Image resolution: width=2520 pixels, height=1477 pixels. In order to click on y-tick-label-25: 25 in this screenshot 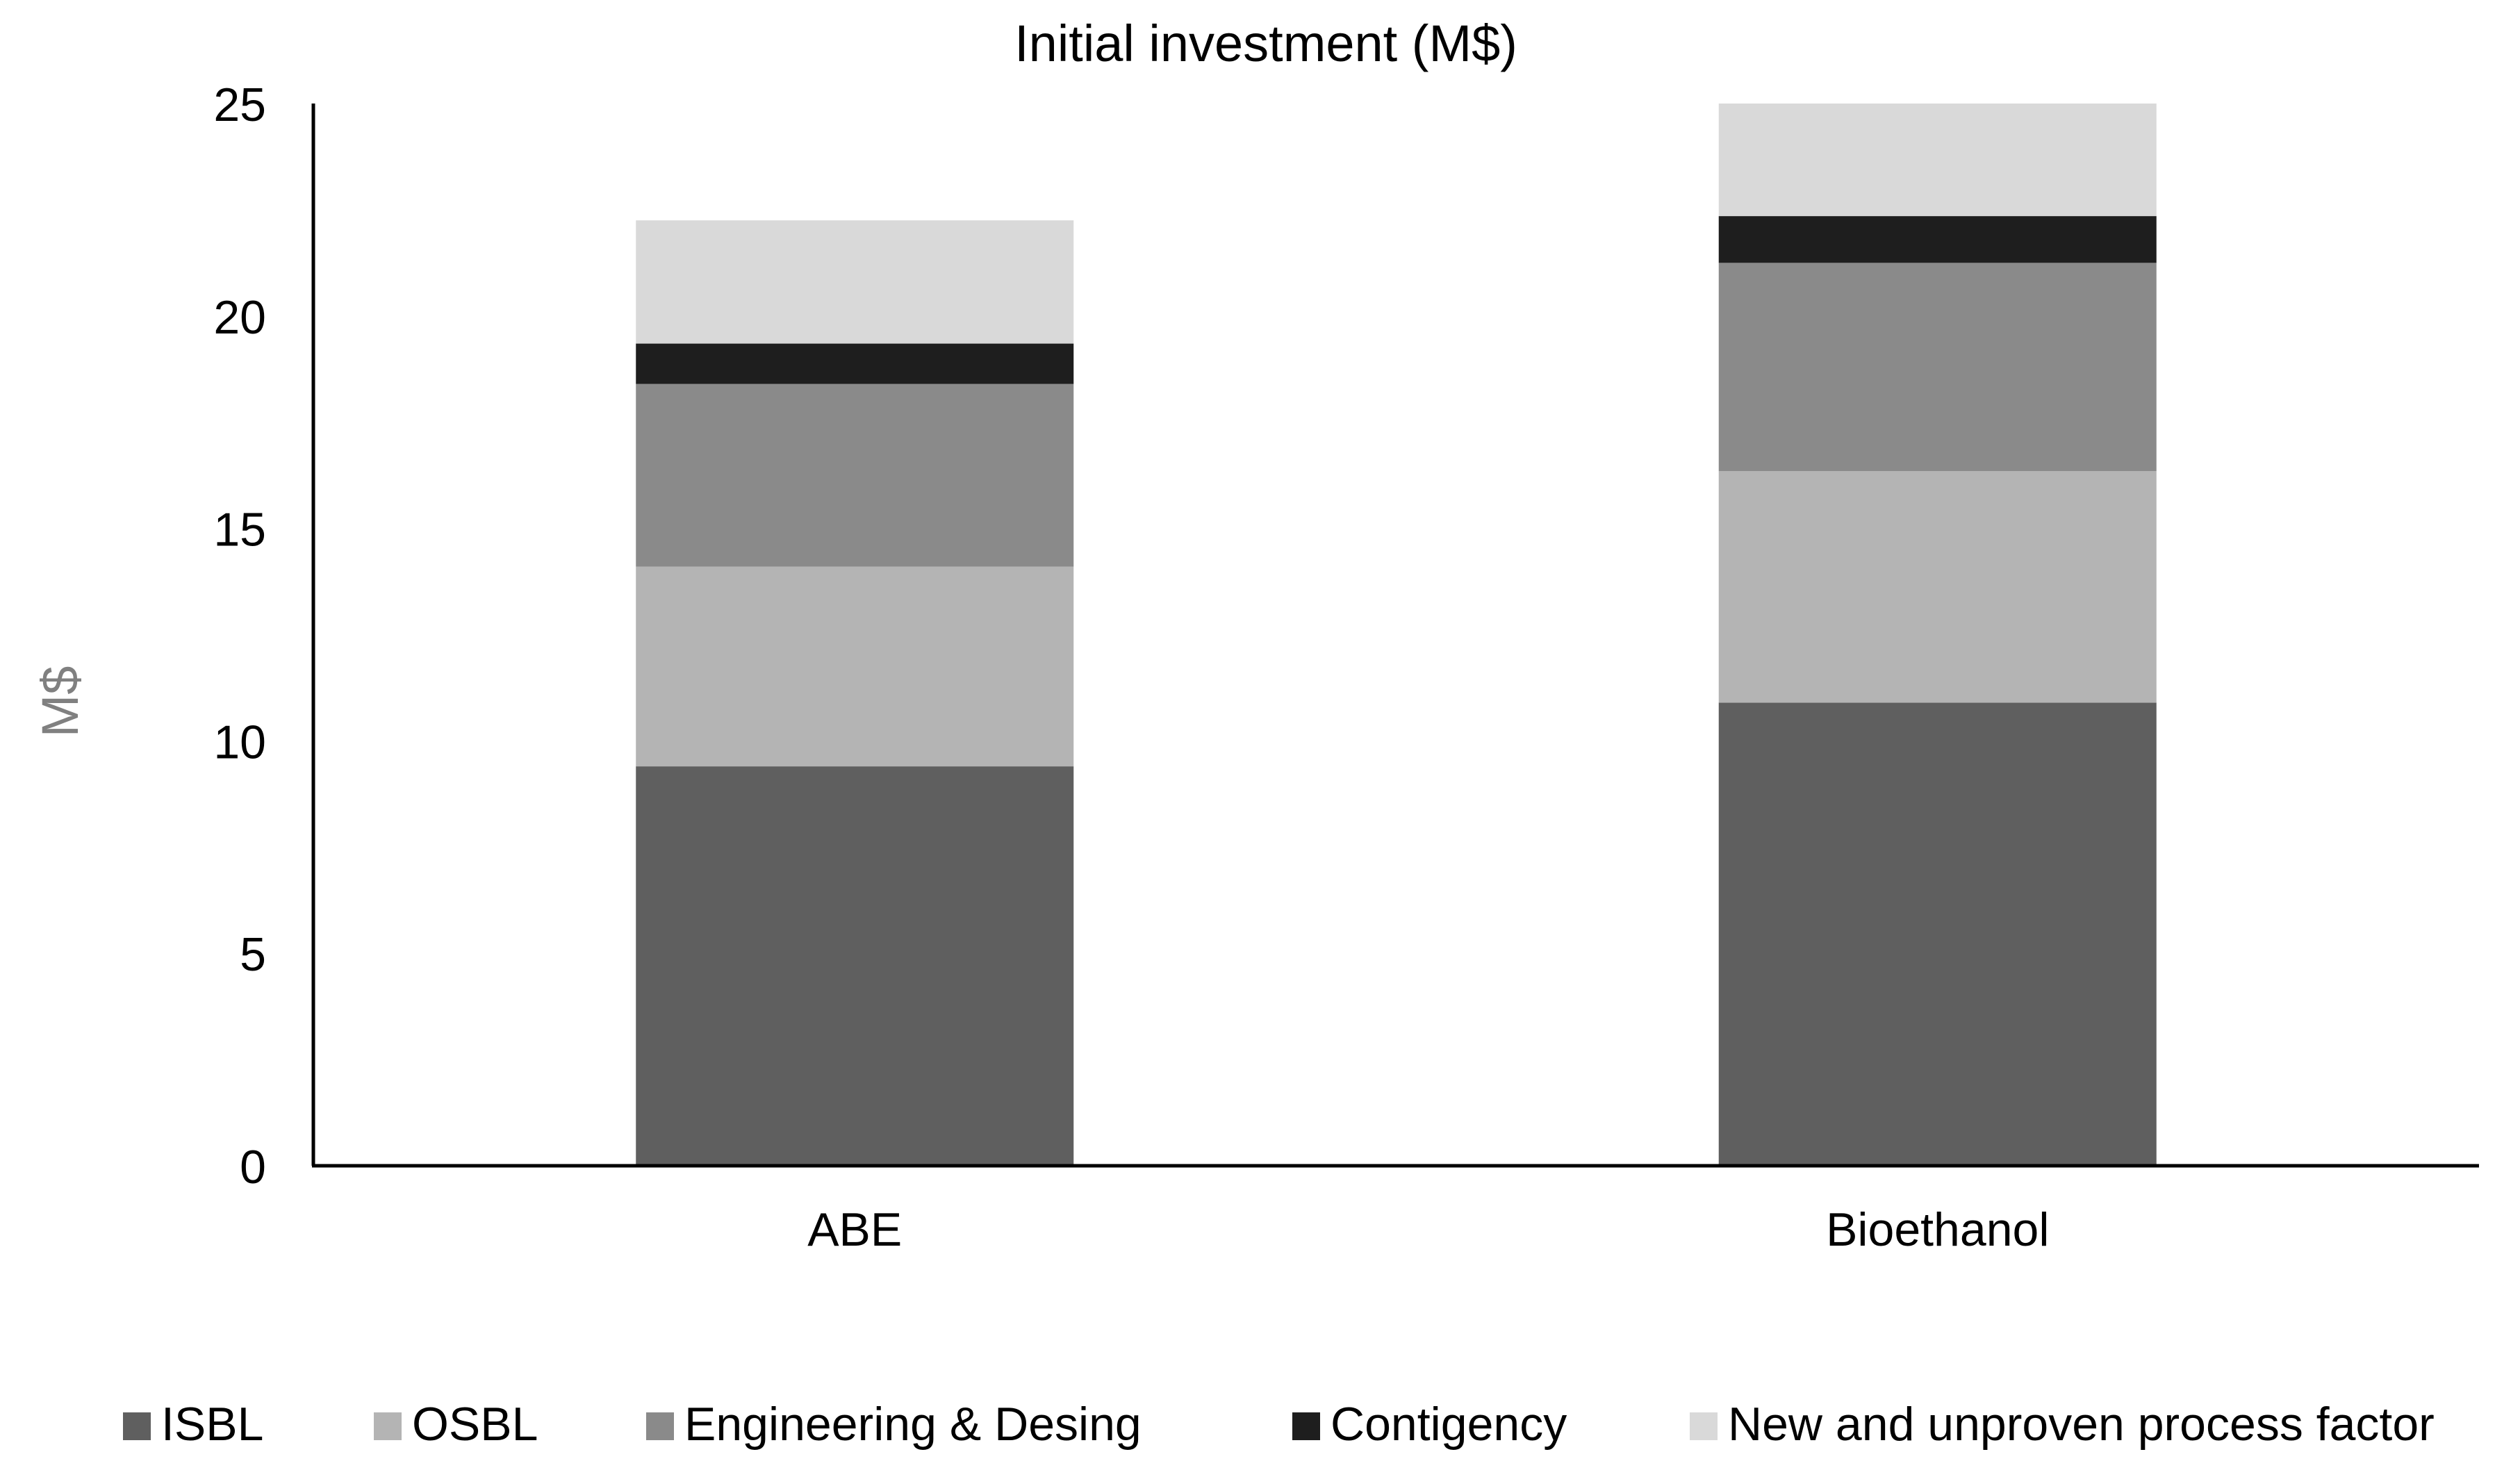, I will do `click(239, 105)`.